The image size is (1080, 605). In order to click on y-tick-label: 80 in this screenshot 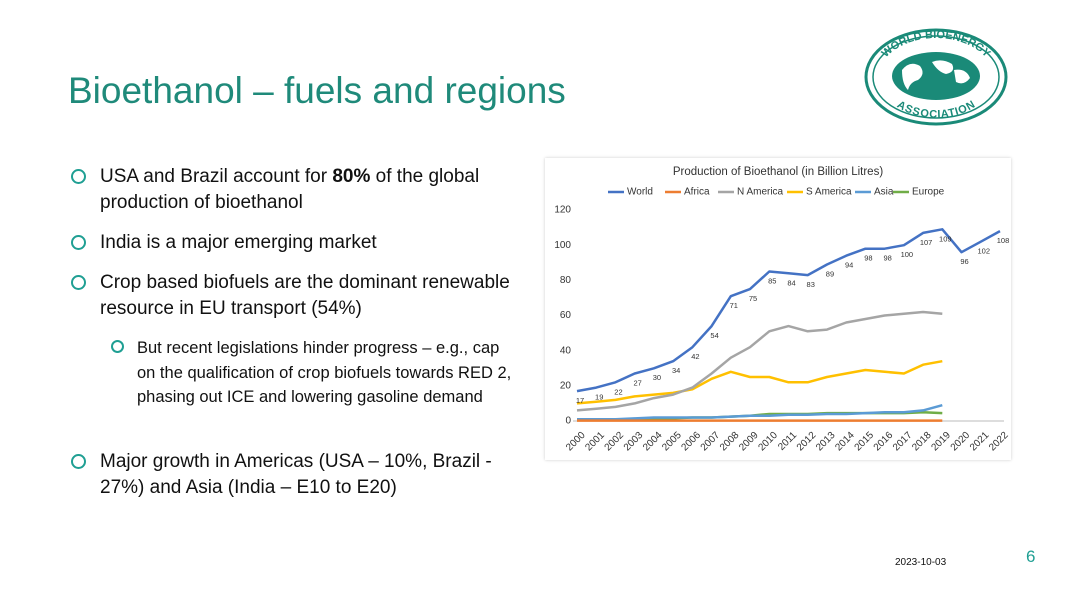, I will do `click(566, 280)`.